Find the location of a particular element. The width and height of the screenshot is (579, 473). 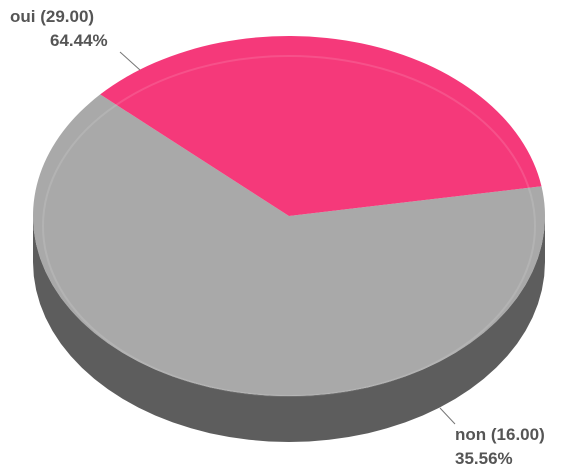

slice-label: non (16.00) is located at coordinates (500, 434).